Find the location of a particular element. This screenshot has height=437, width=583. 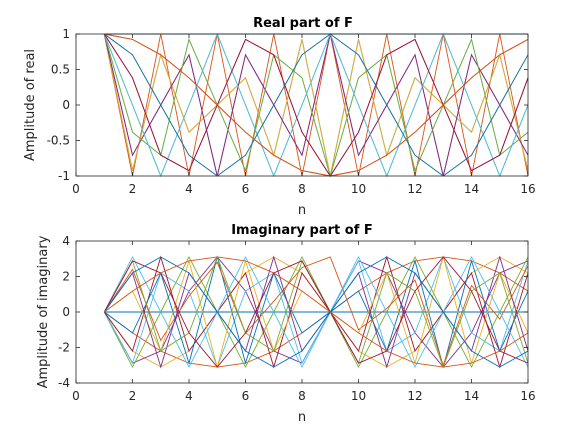

y-tick-label: -2 is located at coordinates (64, 348).